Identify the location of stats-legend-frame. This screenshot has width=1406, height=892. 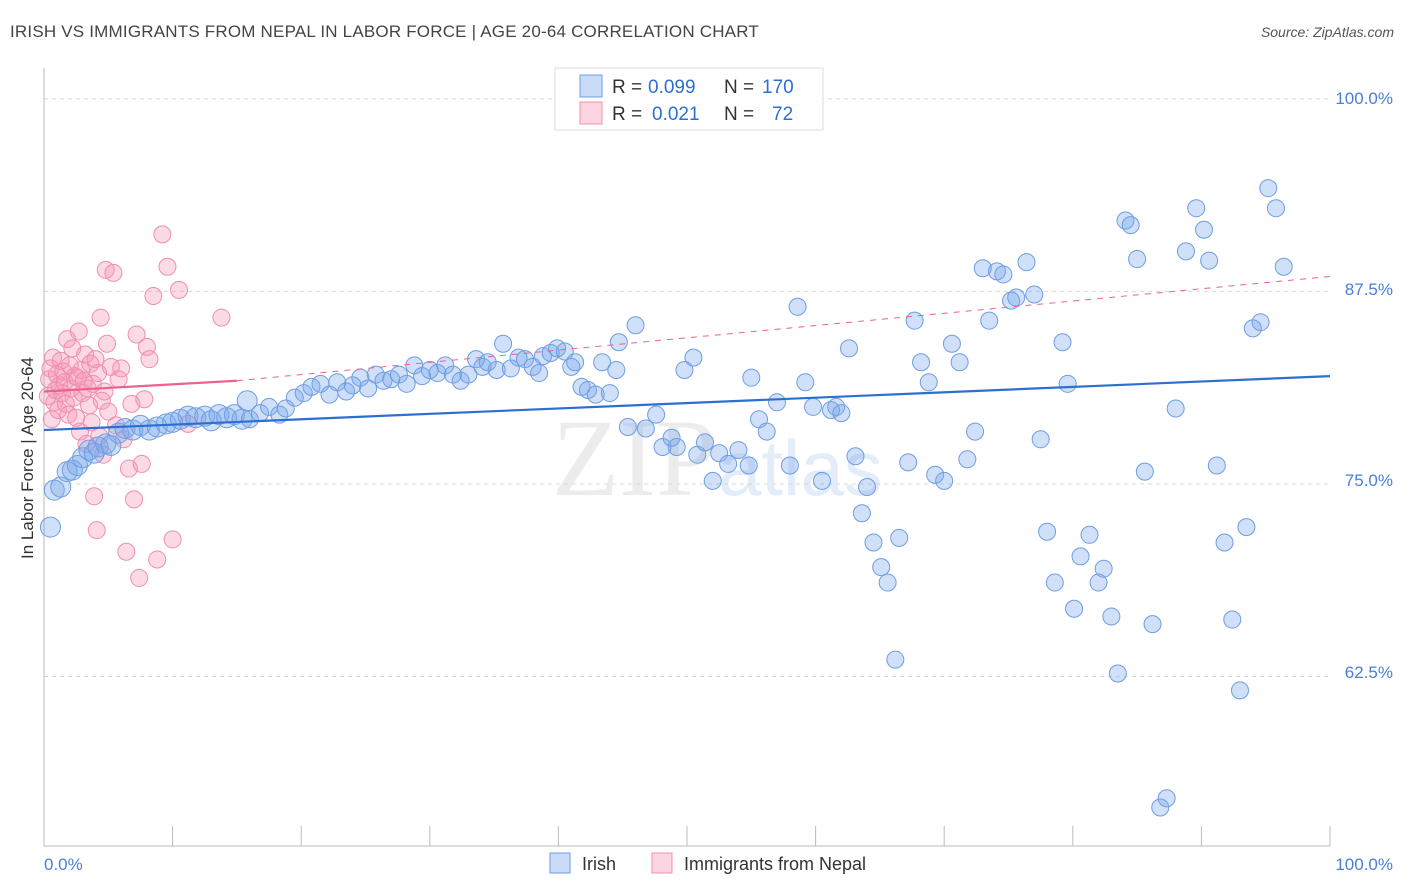
(689, 99).